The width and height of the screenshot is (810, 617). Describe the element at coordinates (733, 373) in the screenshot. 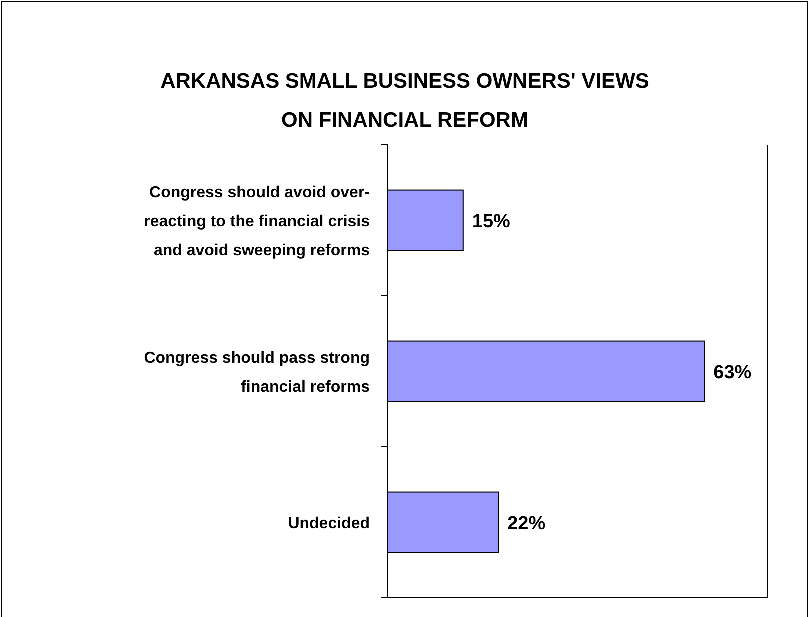

I see `data-label: 63%` at that location.